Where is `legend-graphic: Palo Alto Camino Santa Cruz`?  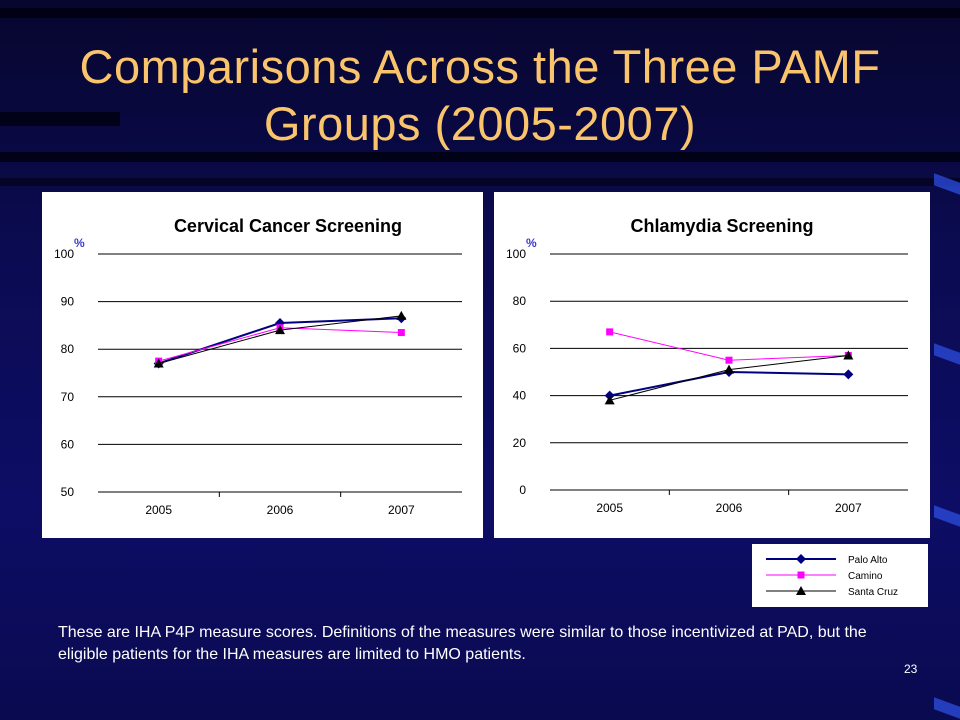
legend-graphic: Palo Alto Camino Santa Cruz is located at coordinates (832, 576).